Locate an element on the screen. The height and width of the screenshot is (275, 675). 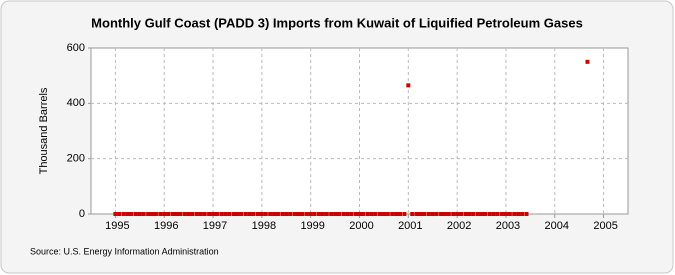
x-tick-label: 2005 is located at coordinates (605, 226).